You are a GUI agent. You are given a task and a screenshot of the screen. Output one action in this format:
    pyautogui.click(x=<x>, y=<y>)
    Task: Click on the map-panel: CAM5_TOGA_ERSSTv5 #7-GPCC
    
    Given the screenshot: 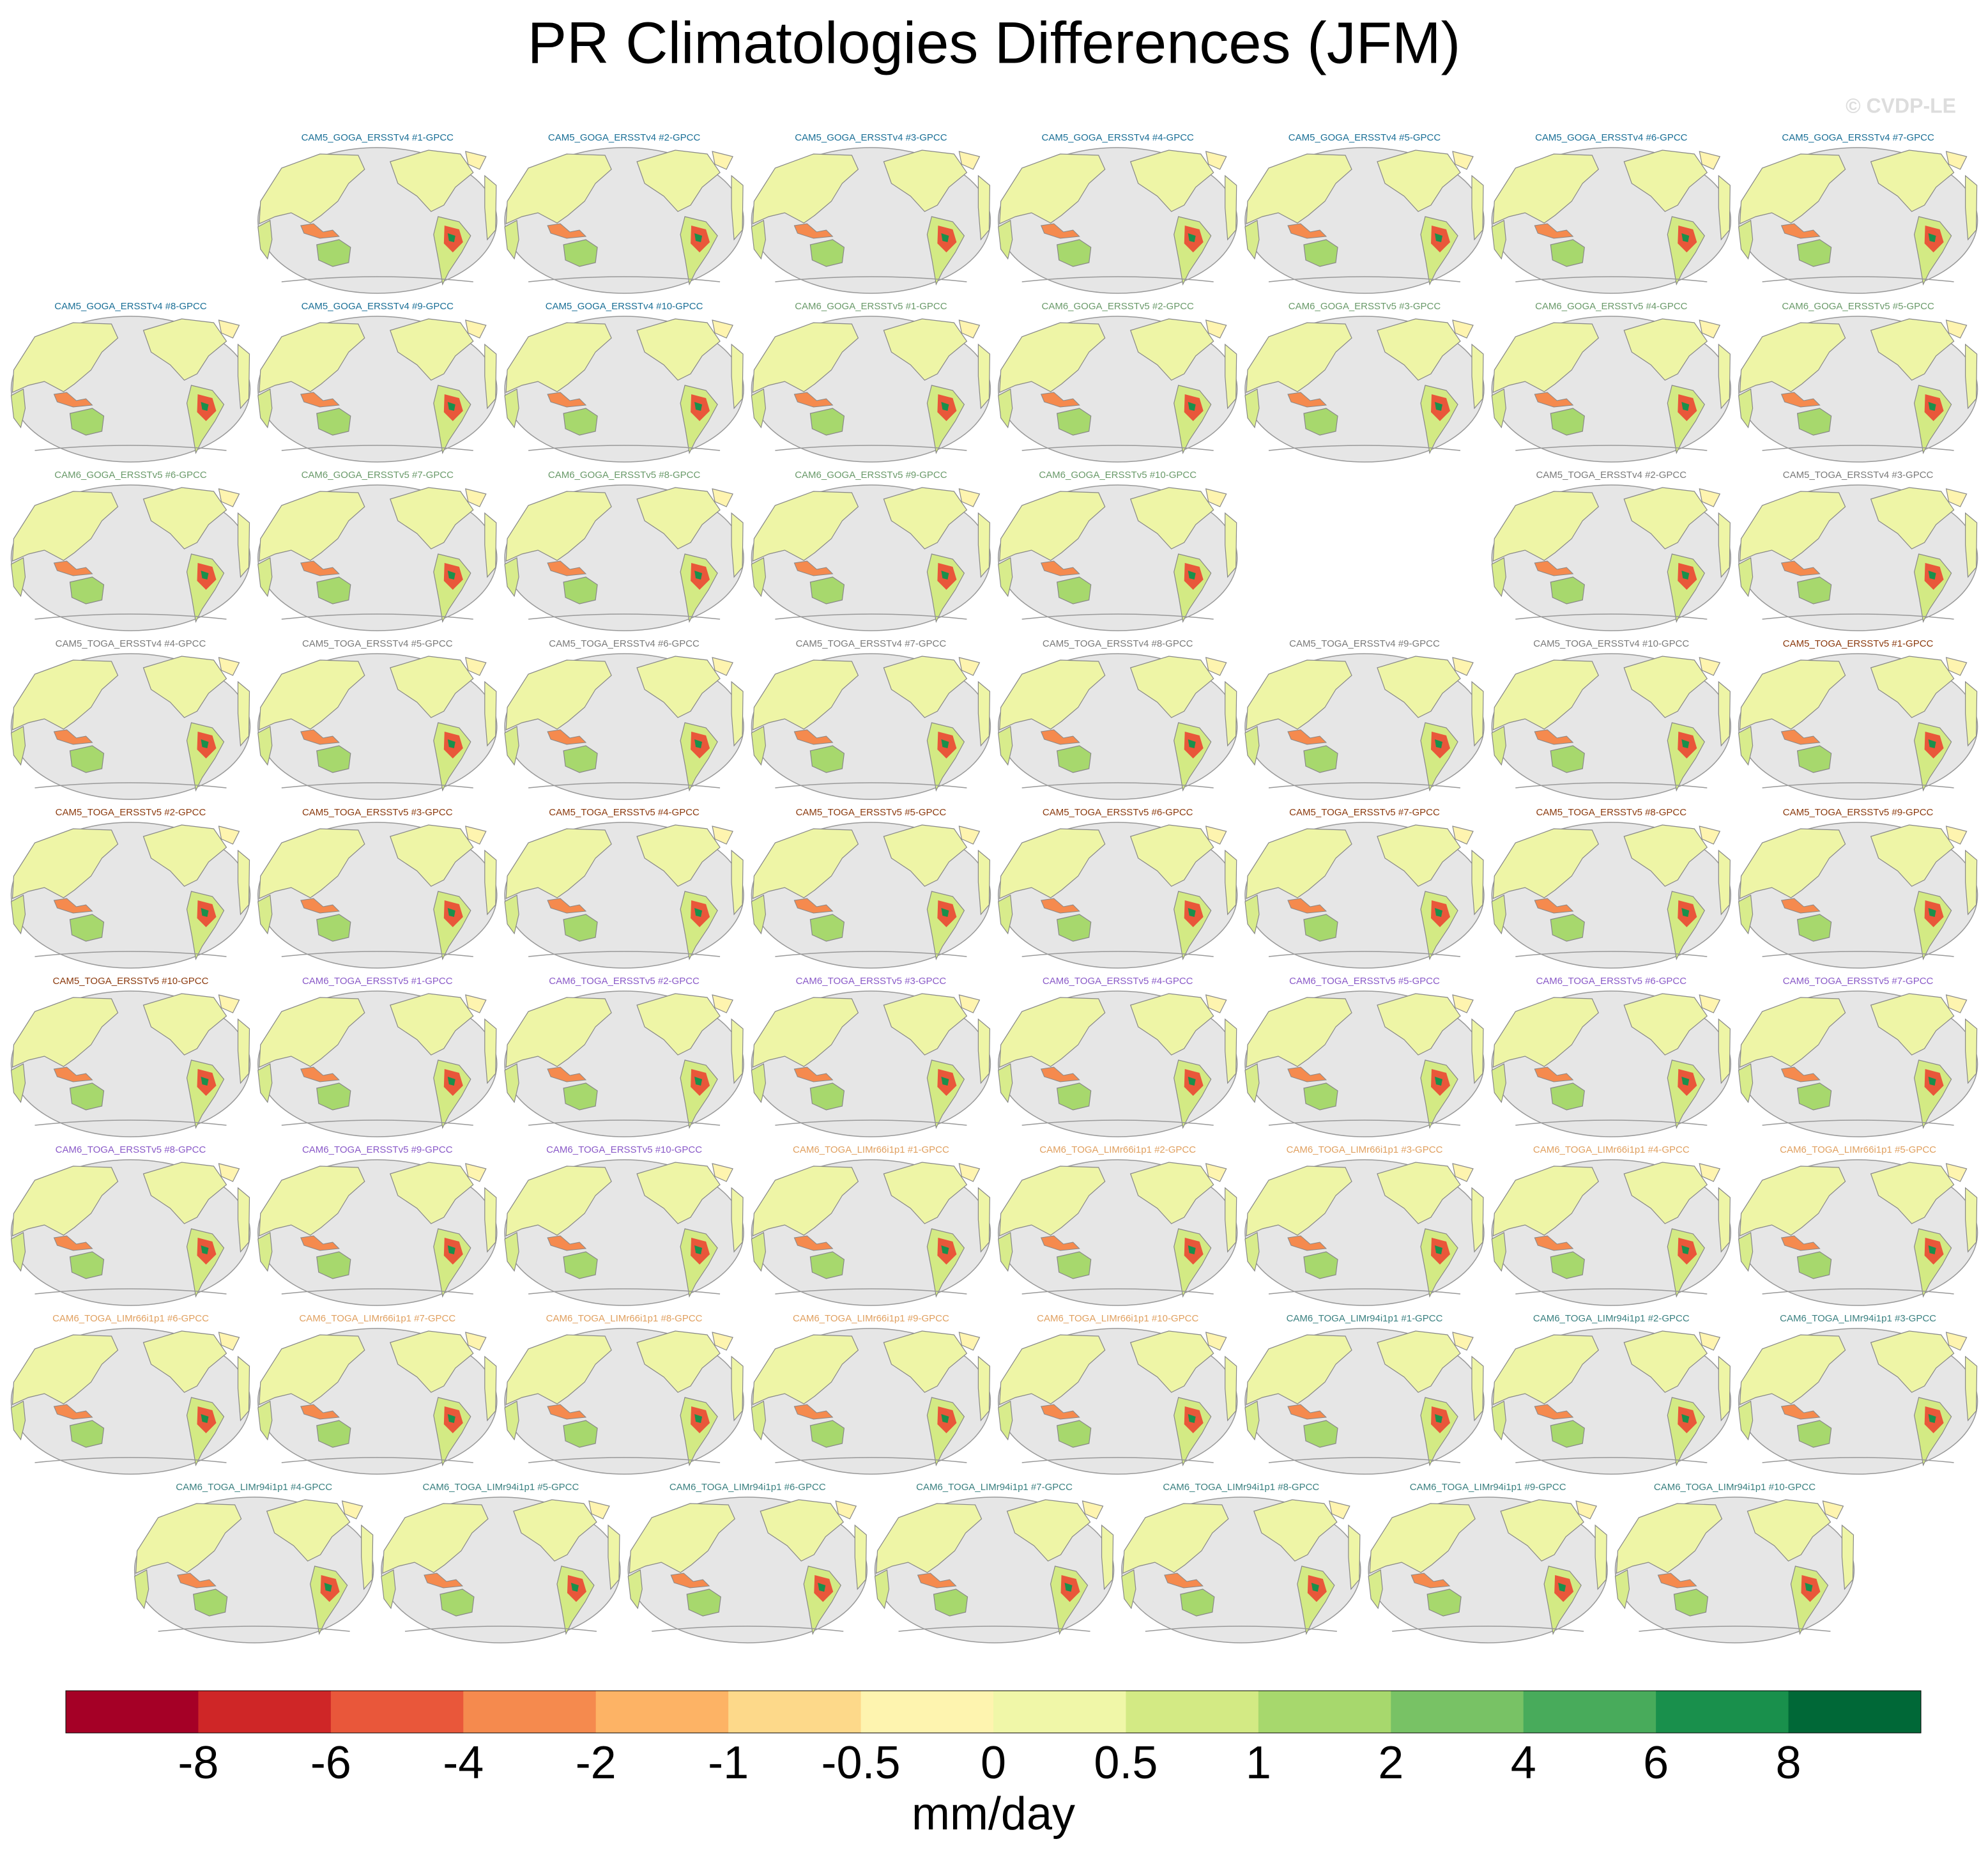 What is the action you would take?
    pyautogui.click(x=1365, y=888)
    